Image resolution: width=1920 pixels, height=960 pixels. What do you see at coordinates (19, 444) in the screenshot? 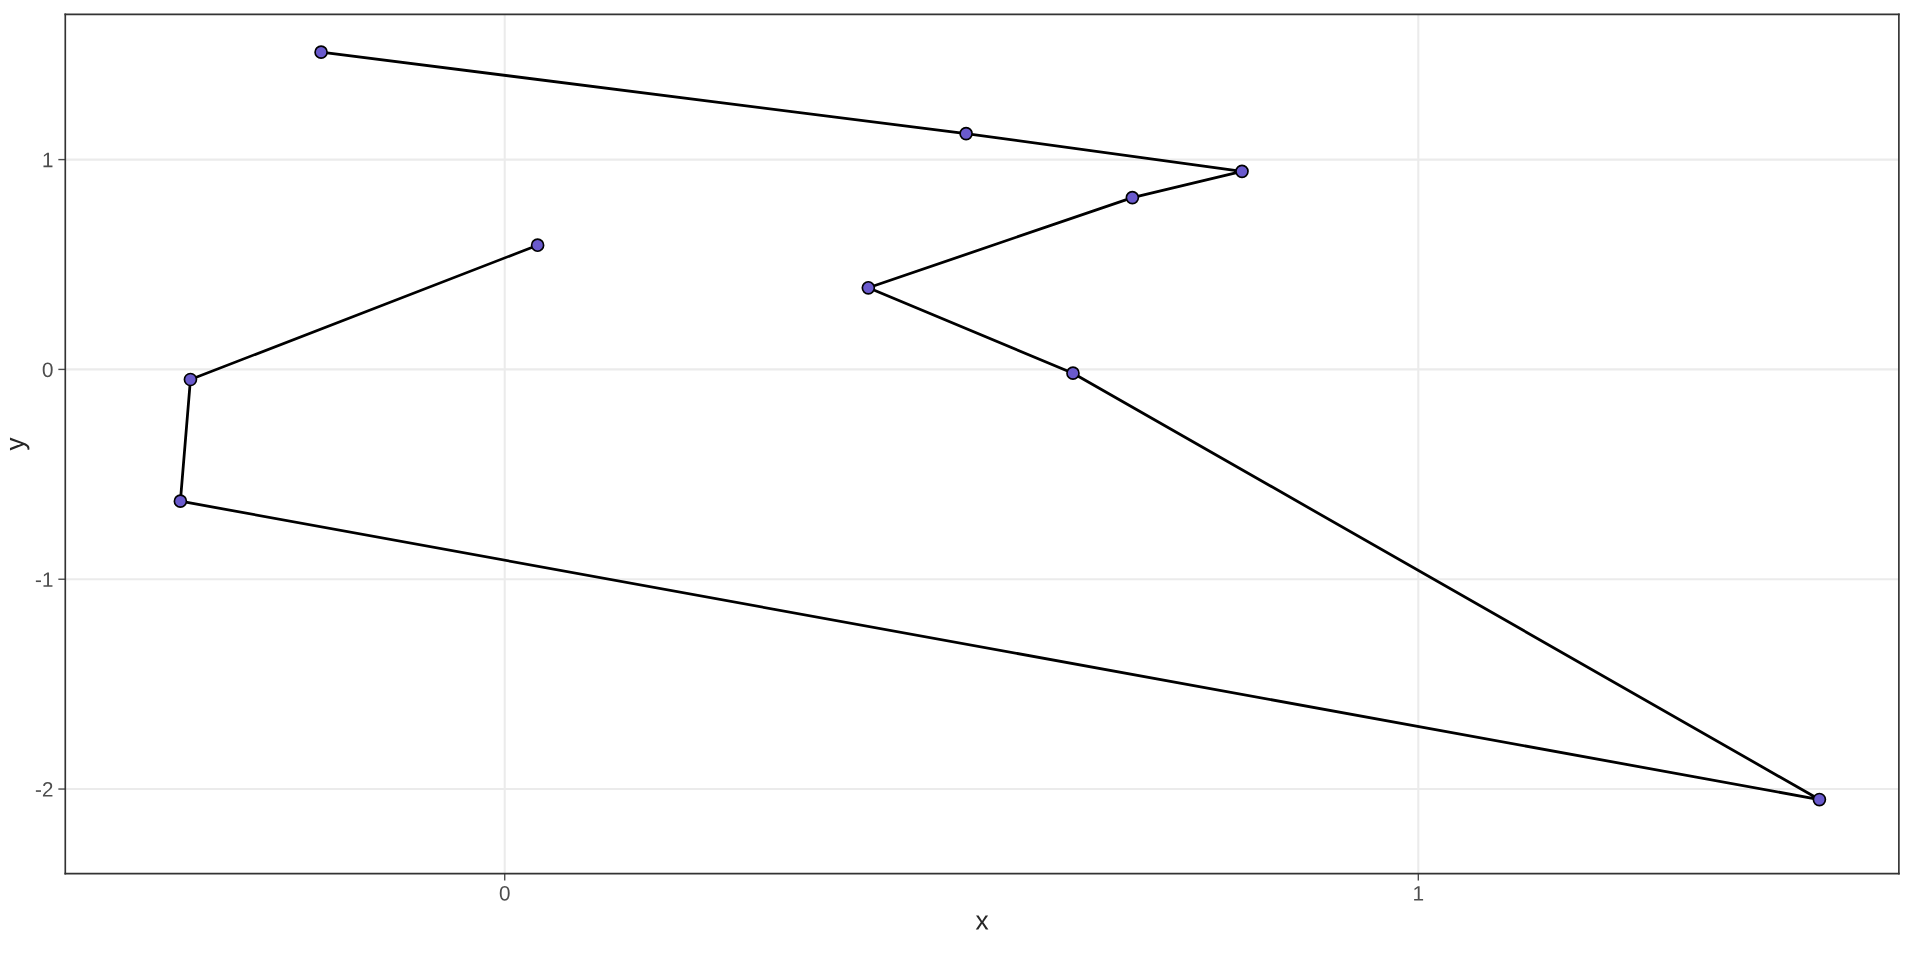
I see `y-axis-title: y` at bounding box center [19, 444].